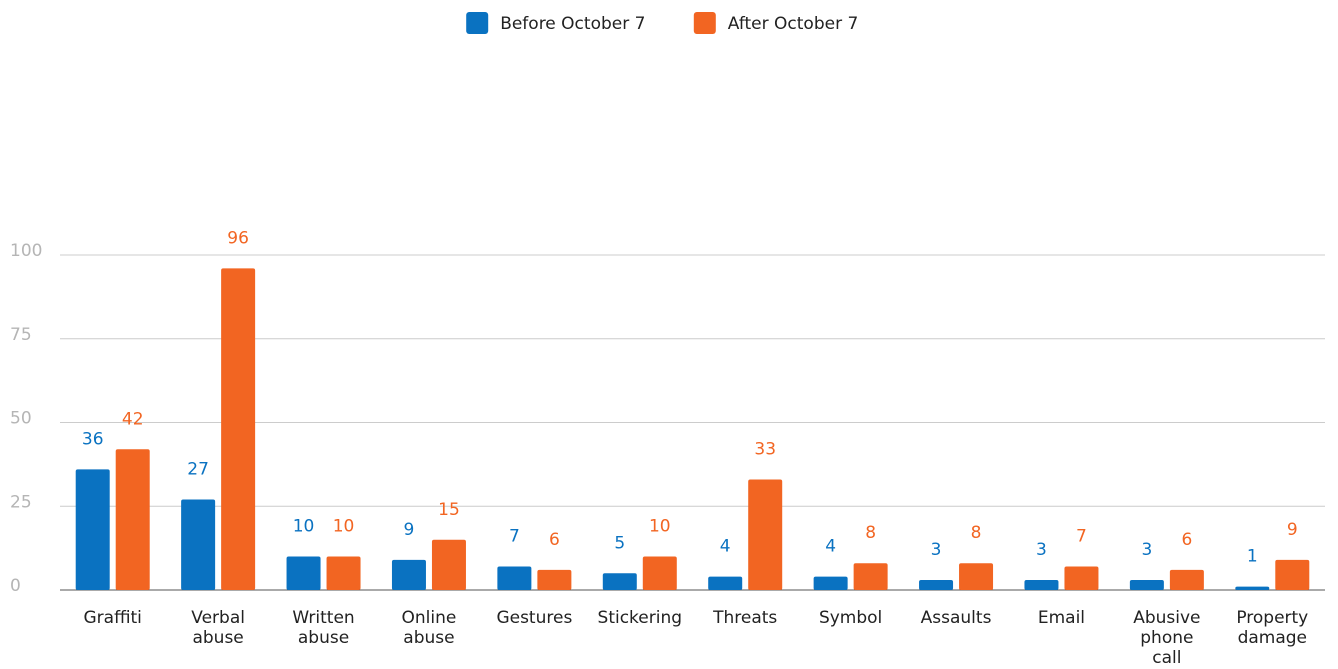 The height and width of the screenshot is (669, 1338). I want to click on x-tick-label-line: phone, so click(1166, 638).